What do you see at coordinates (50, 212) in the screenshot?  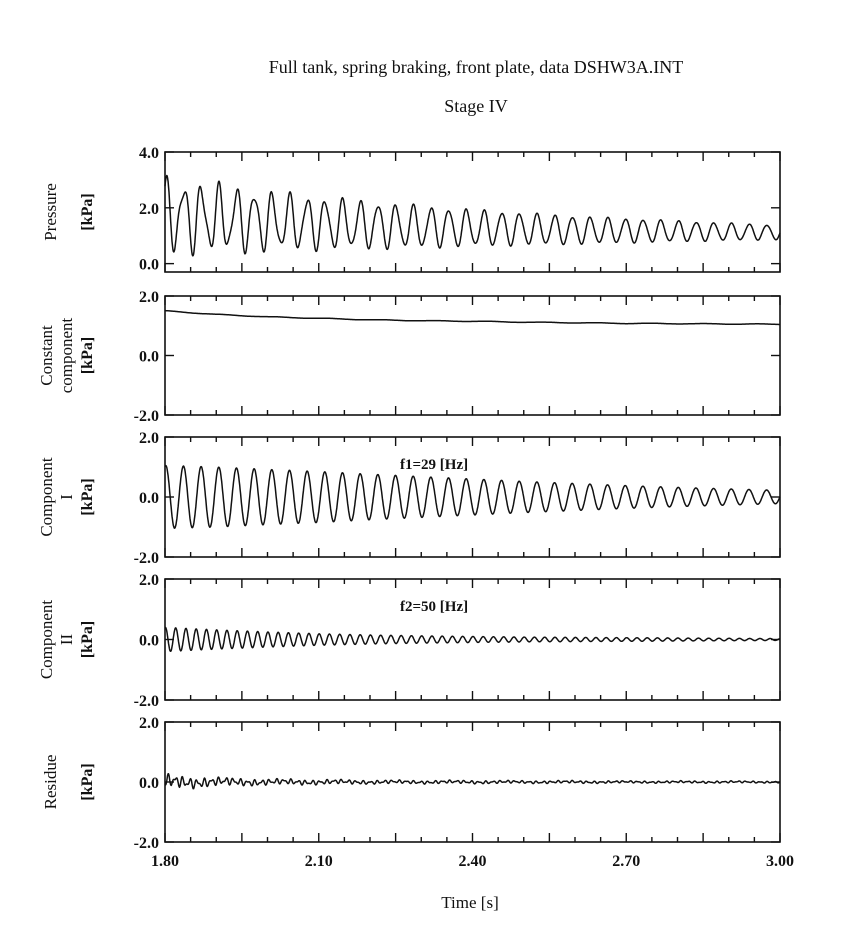 I see `y-axis-label: Pressure` at bounding box center [50, 212].